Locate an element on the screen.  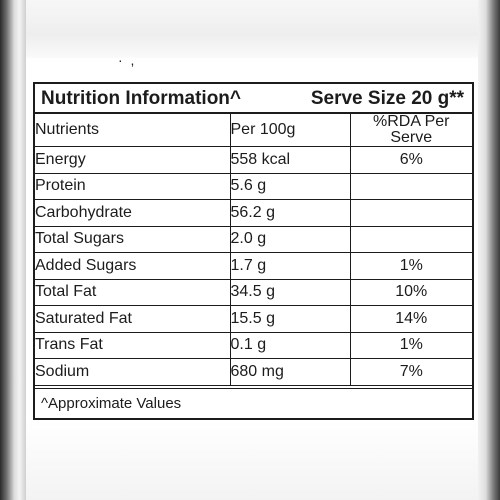
table-row: Total Sugars 2.0 g is located at coordinates (253, 239).